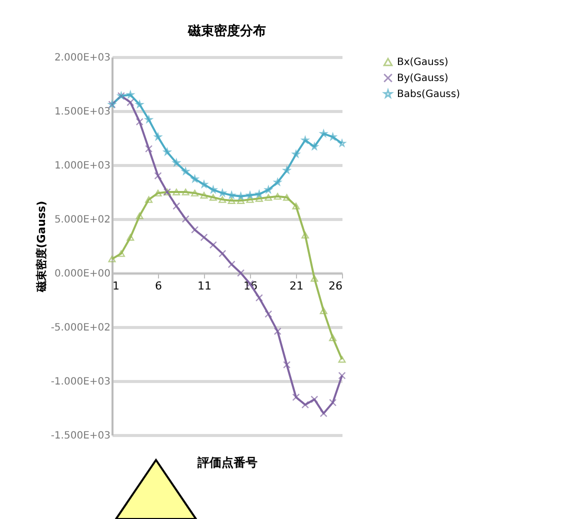 This screenshot has width=586, height=519. I want to click on x-tick-label: 1, so click(116, 286).